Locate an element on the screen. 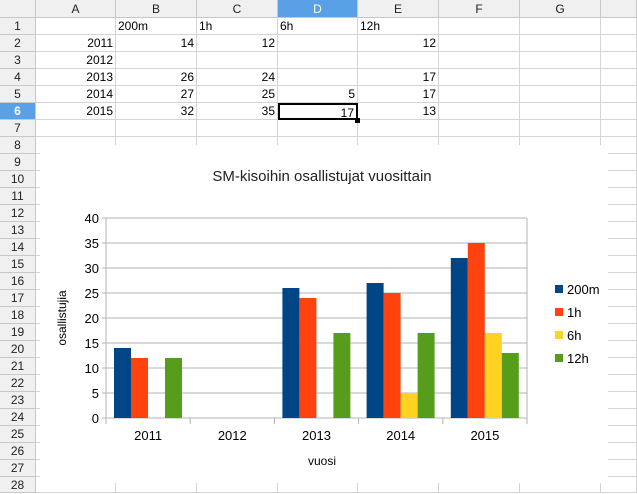 Image resolution: width=637 pixels, height=494 pixels. row-header-27: 27 is located at coordinates (18, 468).